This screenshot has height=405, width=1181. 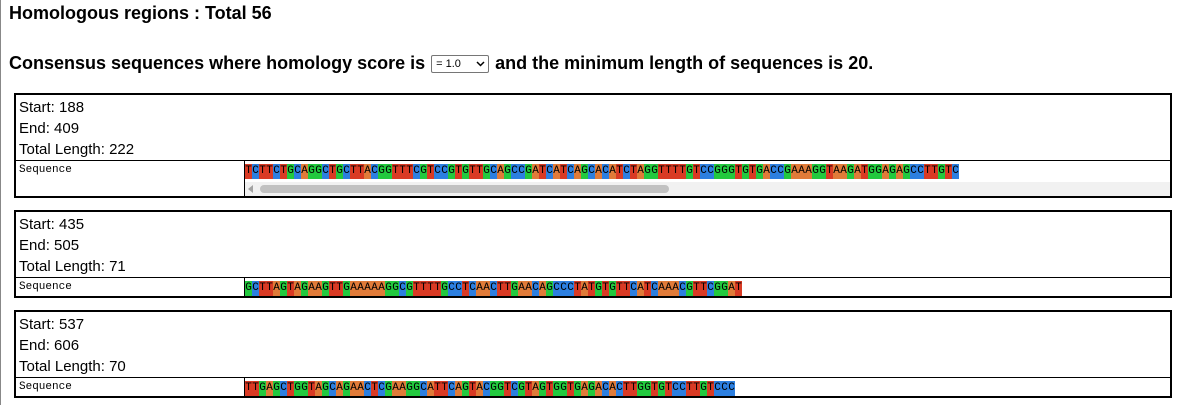 What do you see at coordinates (49, 345) in the screenshot?
I see `region-end: End: 606` at bounding box center [49, 345].